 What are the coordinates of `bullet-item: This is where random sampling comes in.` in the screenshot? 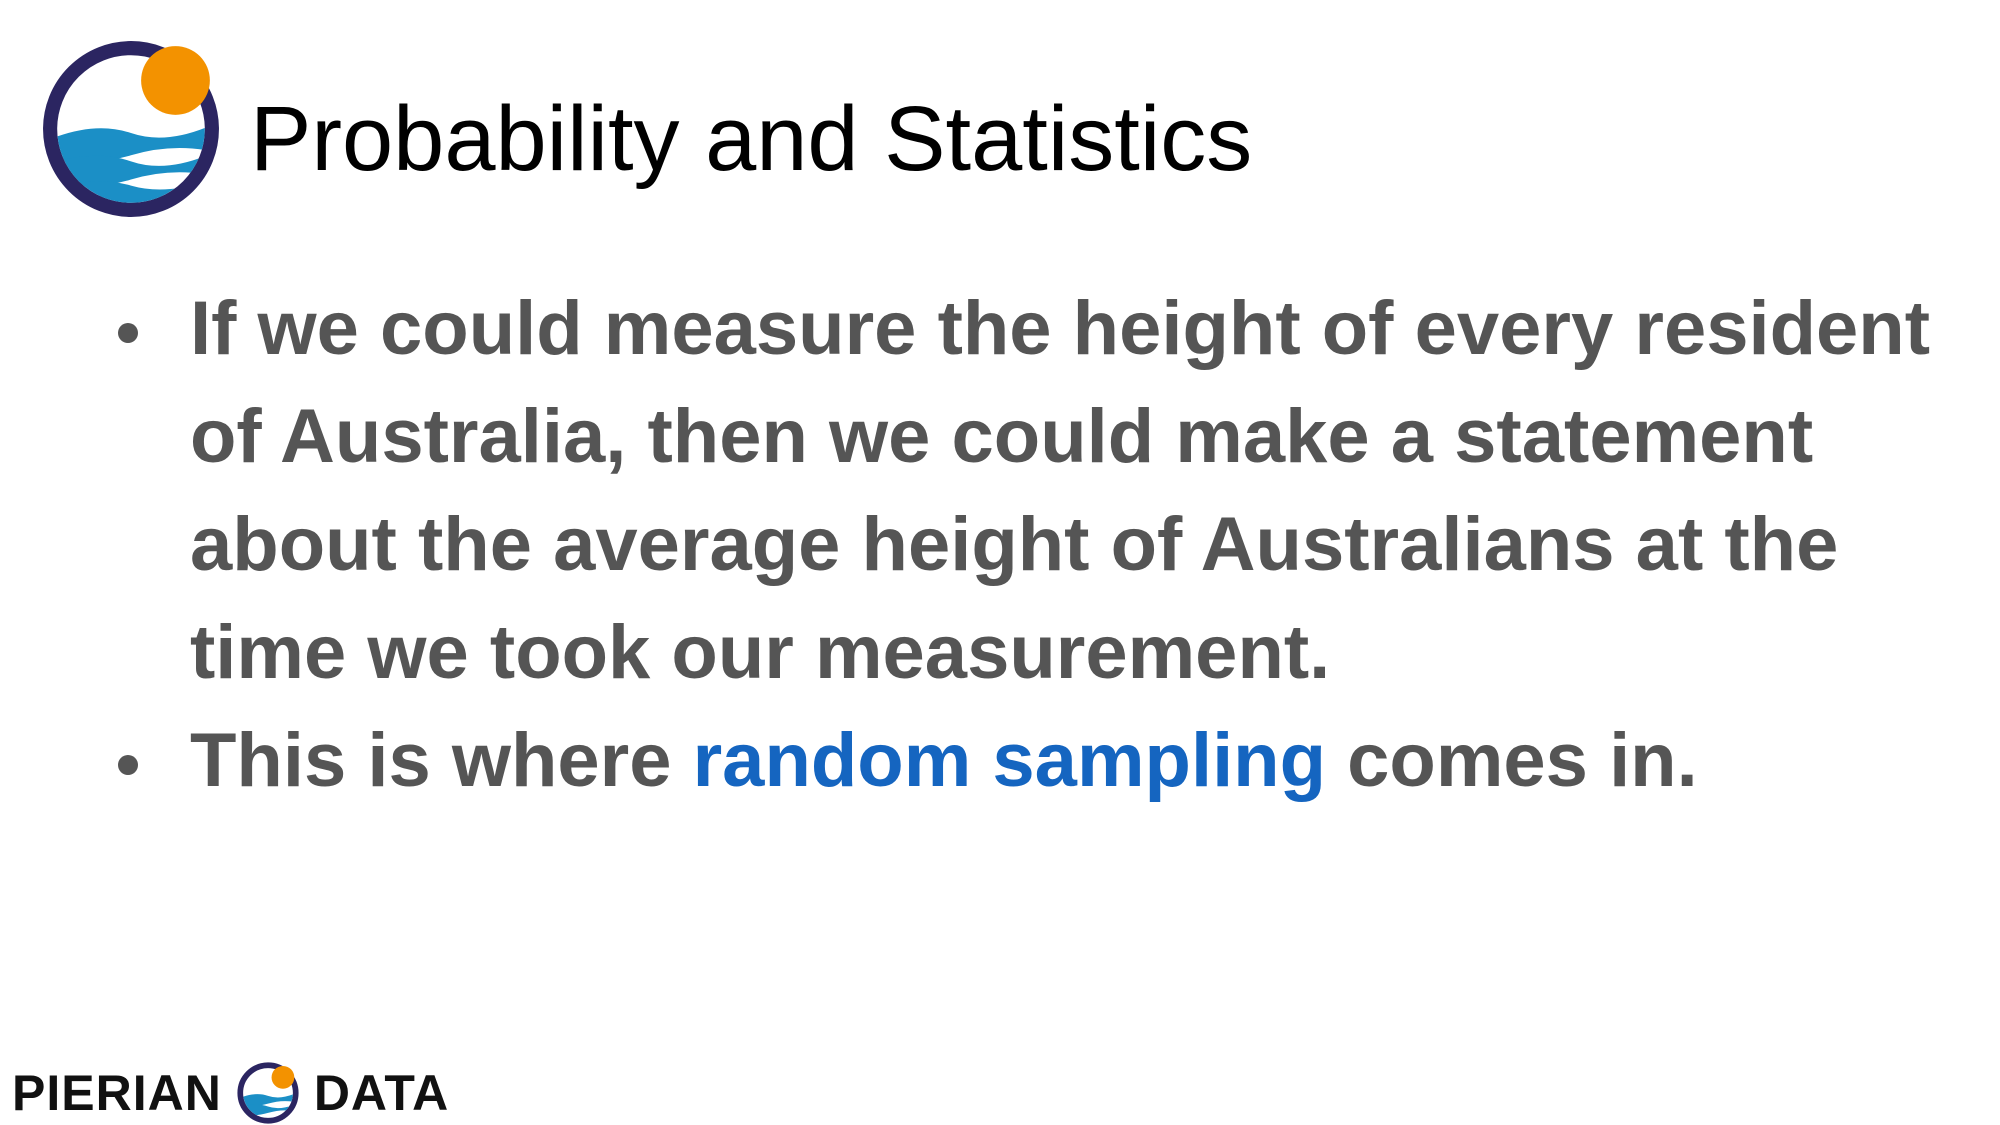 It's located at (1030, 761).